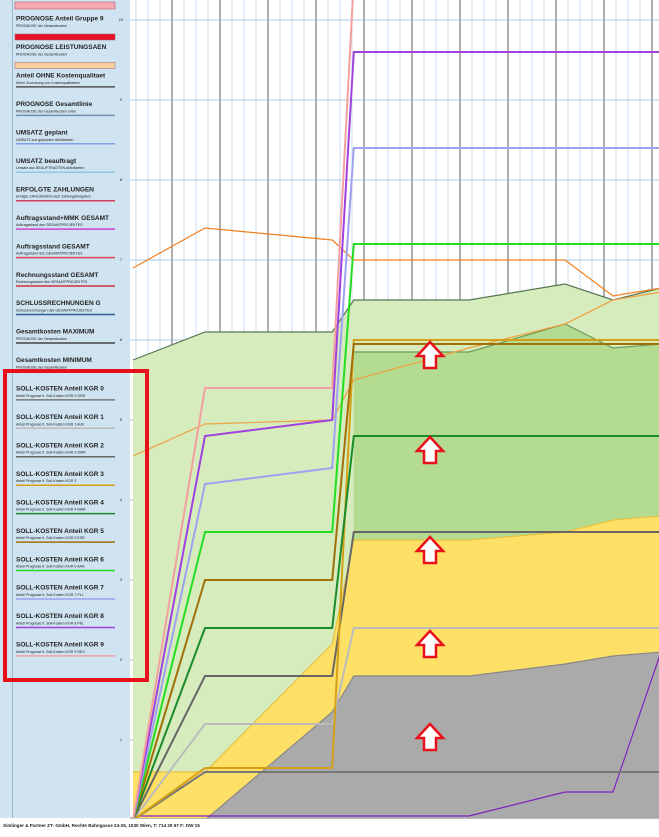  What do you see at coordinates (55, 332) in the screenshot?
I see `legend-label: Gesamtkosten MAXIMUM` at bounding box center [55, 332].